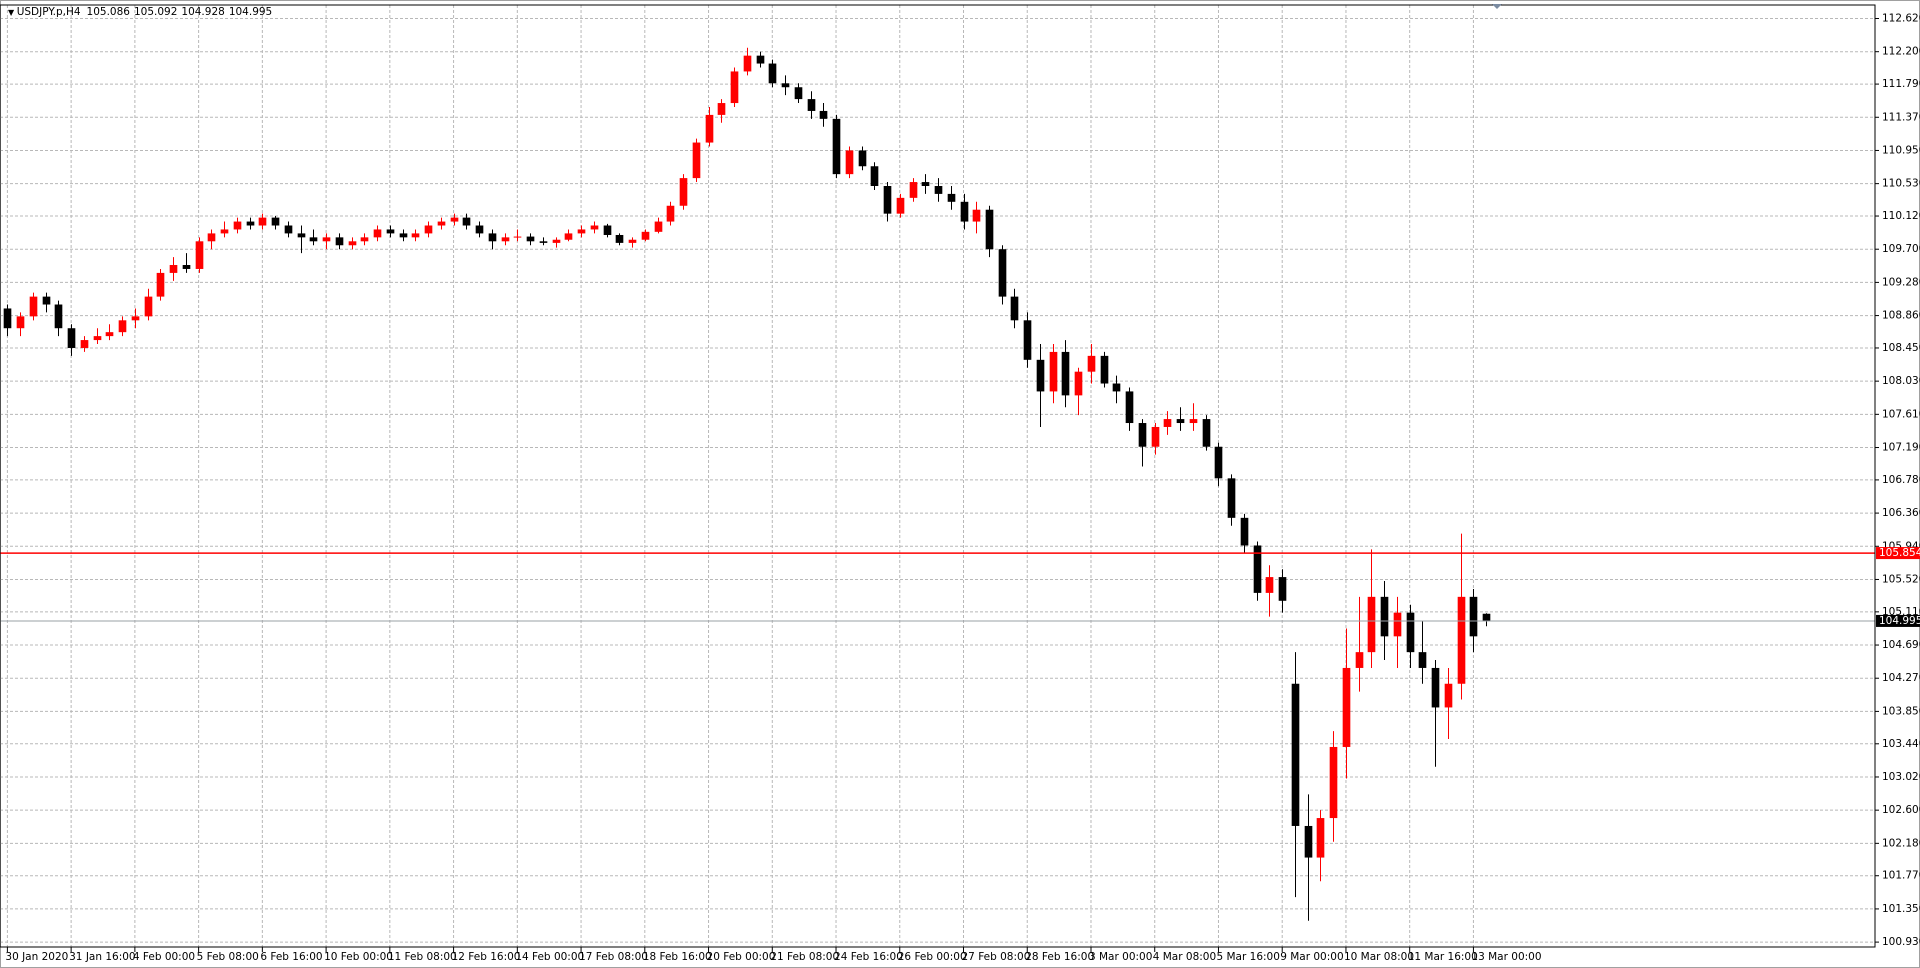 Image resolution: width=1920 pixels, height=968 pixels. I want to click on x-tick-label: 14 Feb 00:00, so click(549, 957).